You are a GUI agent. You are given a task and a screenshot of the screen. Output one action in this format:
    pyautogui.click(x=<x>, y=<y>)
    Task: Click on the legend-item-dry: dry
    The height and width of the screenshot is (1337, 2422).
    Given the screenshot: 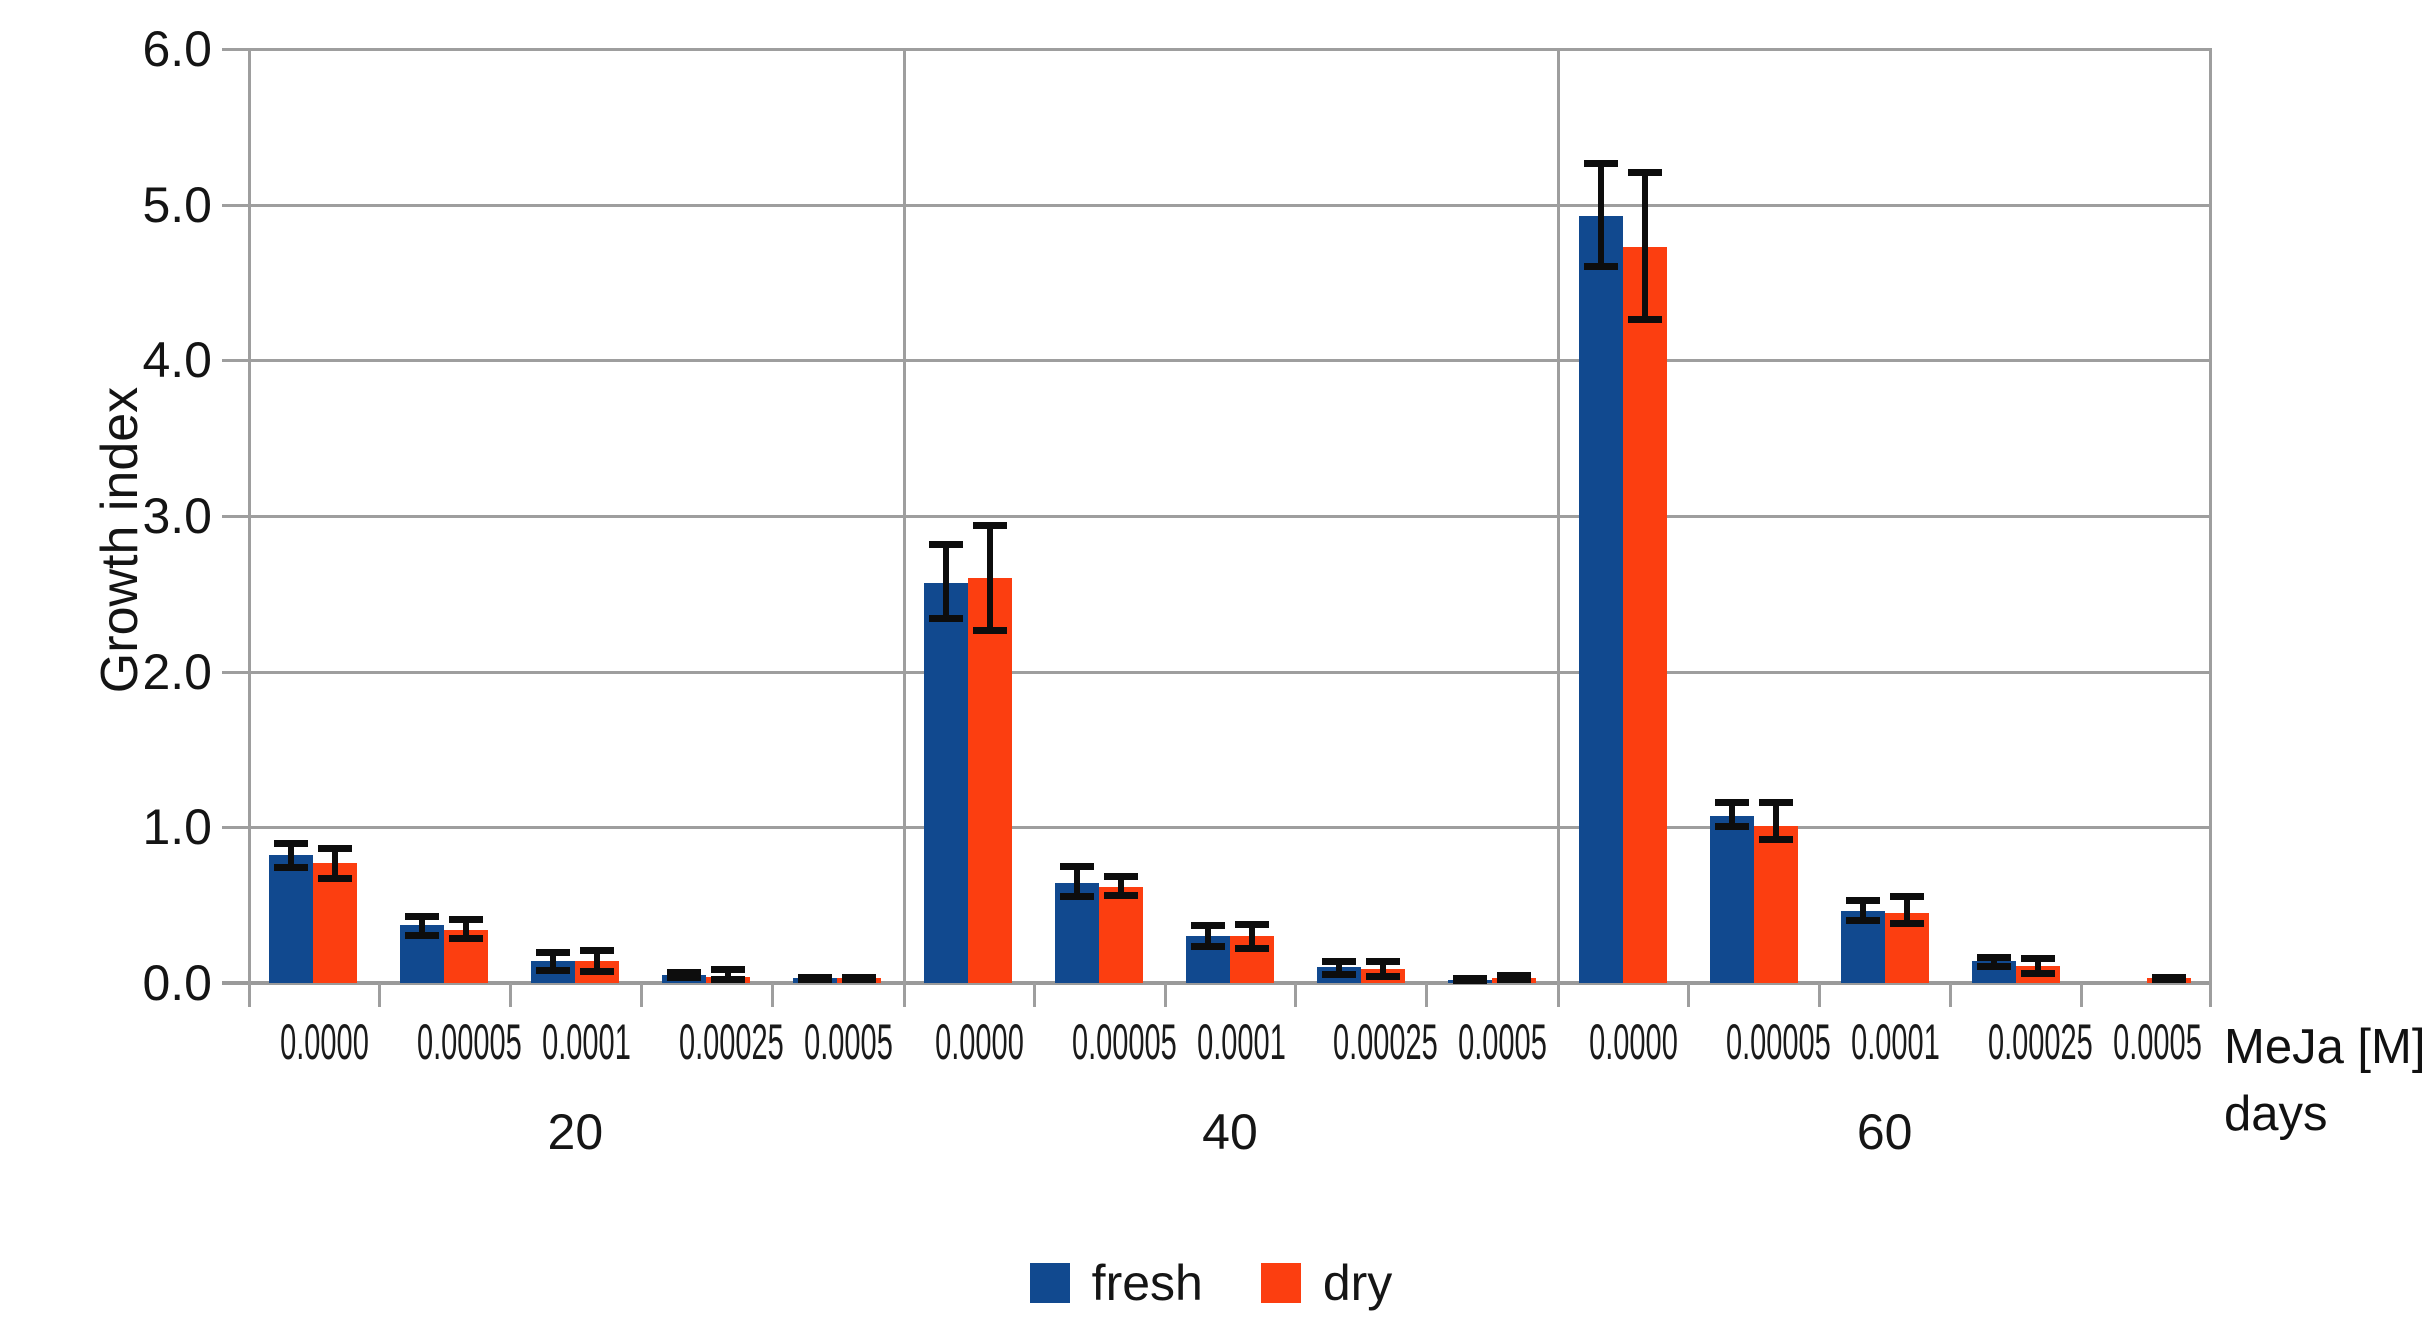 What is the action you would take?
    pyautogui.click(x=1326, y=1283)
    